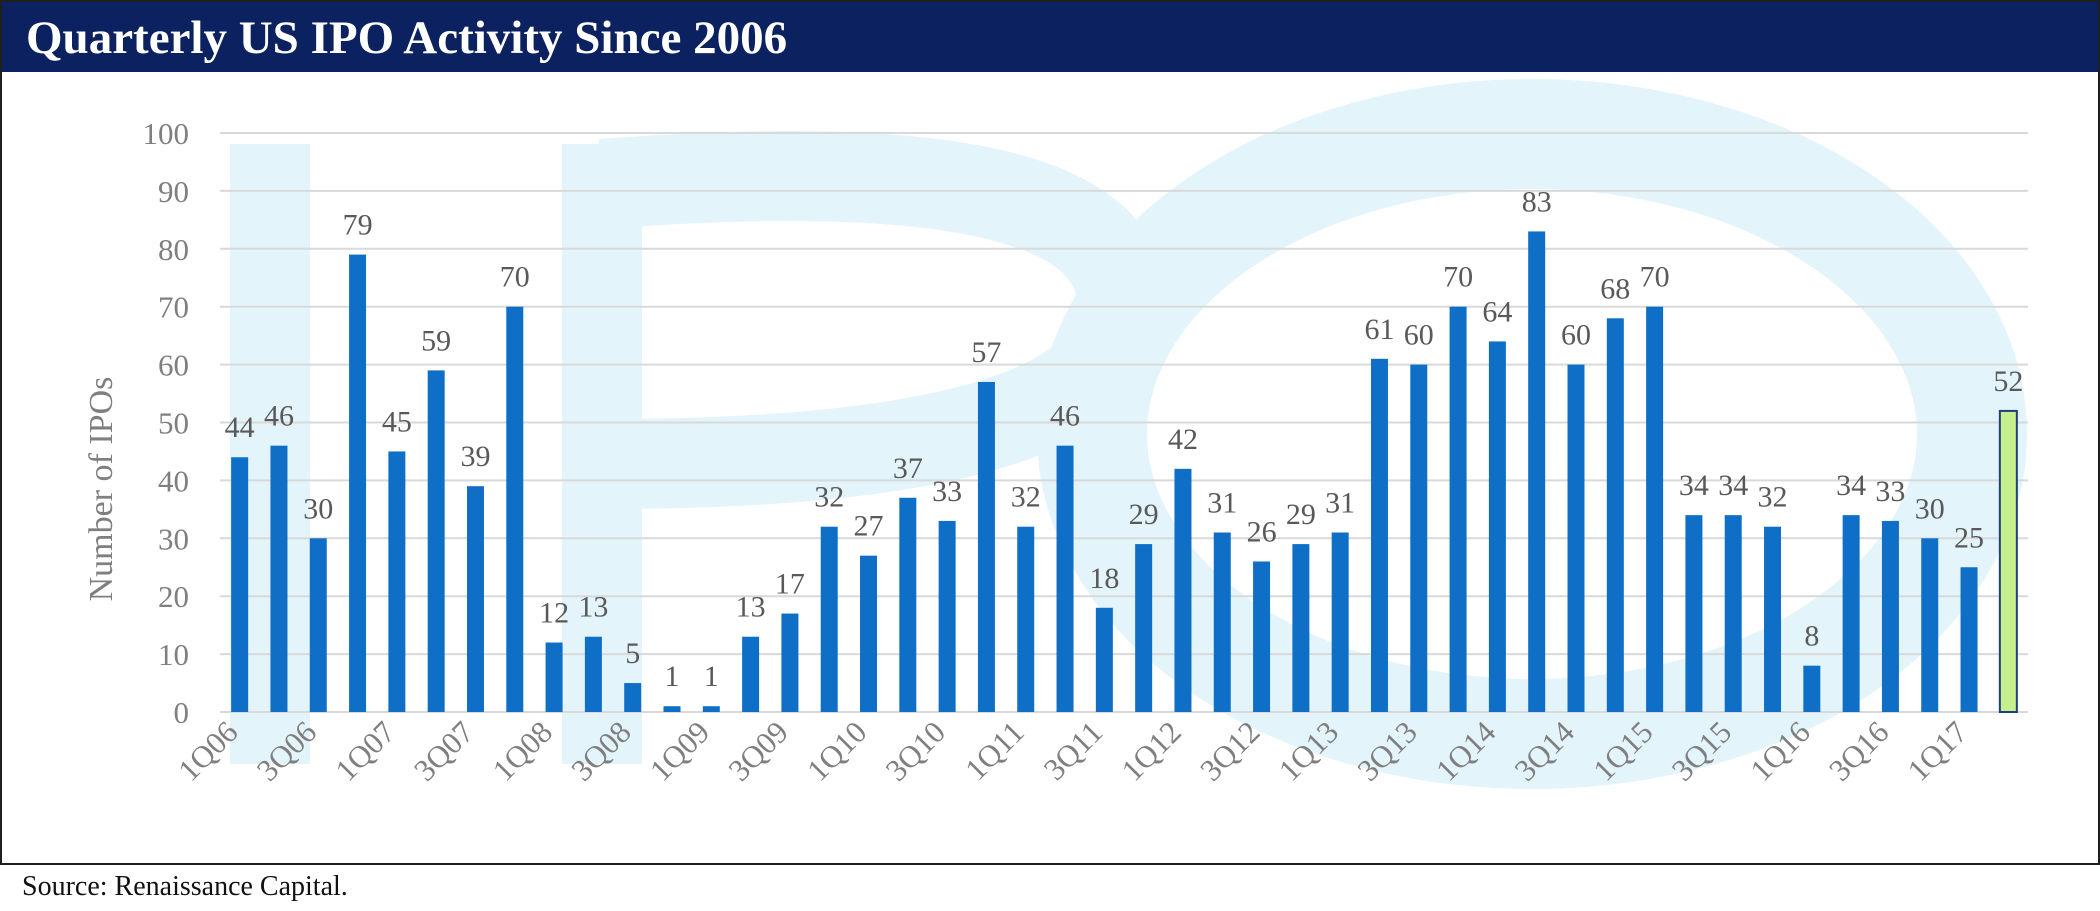  What do you see at coordinates (632, 653) in the screenshot?
I see `data-label: 5` at bounding box center [632, 653].